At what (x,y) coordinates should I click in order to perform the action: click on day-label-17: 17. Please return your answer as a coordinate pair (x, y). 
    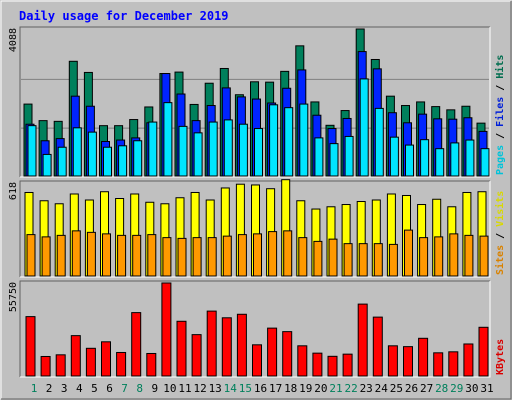
    Looking at the image, I should click on (275, 388).